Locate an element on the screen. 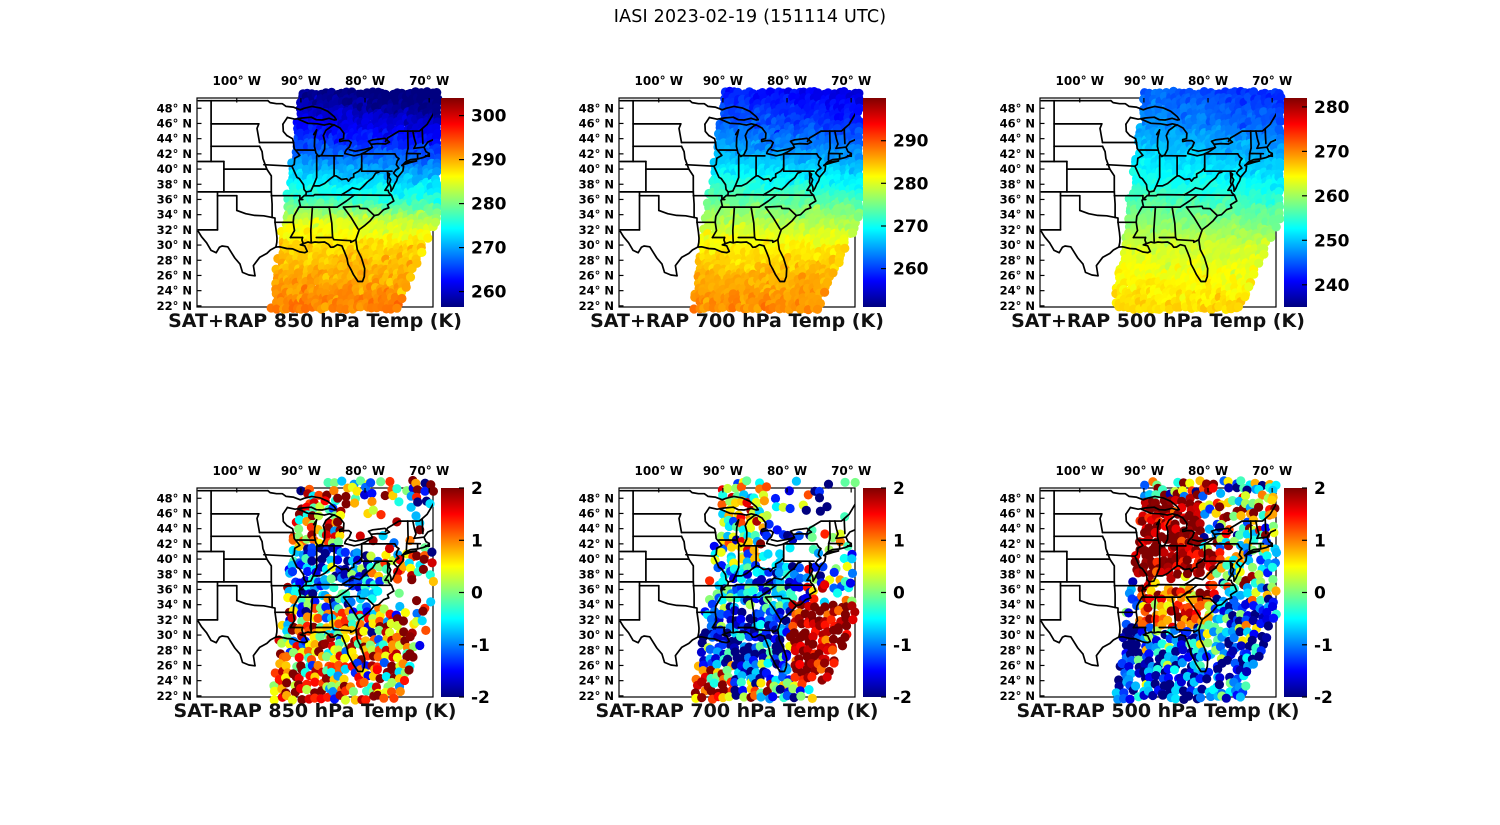 Image resolution: width=1500 pixels, height=825 pixels. panel-title: SAT+RAP 500 hPa Temp (K) is located at coordinates (1158, 321).